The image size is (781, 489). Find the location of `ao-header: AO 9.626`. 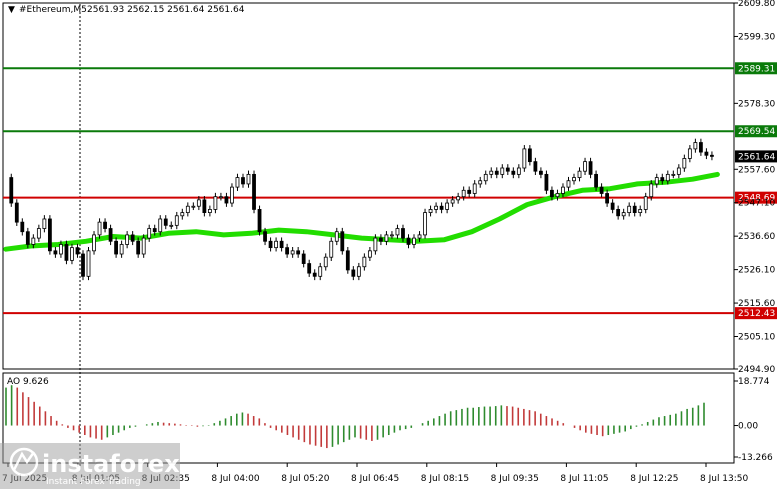

ao-header: AO 9.626 is located at coordinates (28, 382).